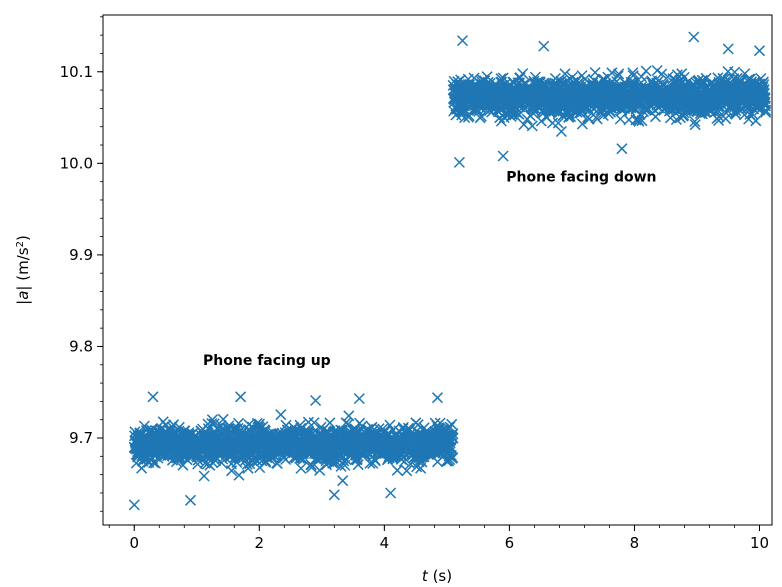  Describe the element at coordinates (510, 543) in the screenshot. I see `x-tick-label: 6` at that location.